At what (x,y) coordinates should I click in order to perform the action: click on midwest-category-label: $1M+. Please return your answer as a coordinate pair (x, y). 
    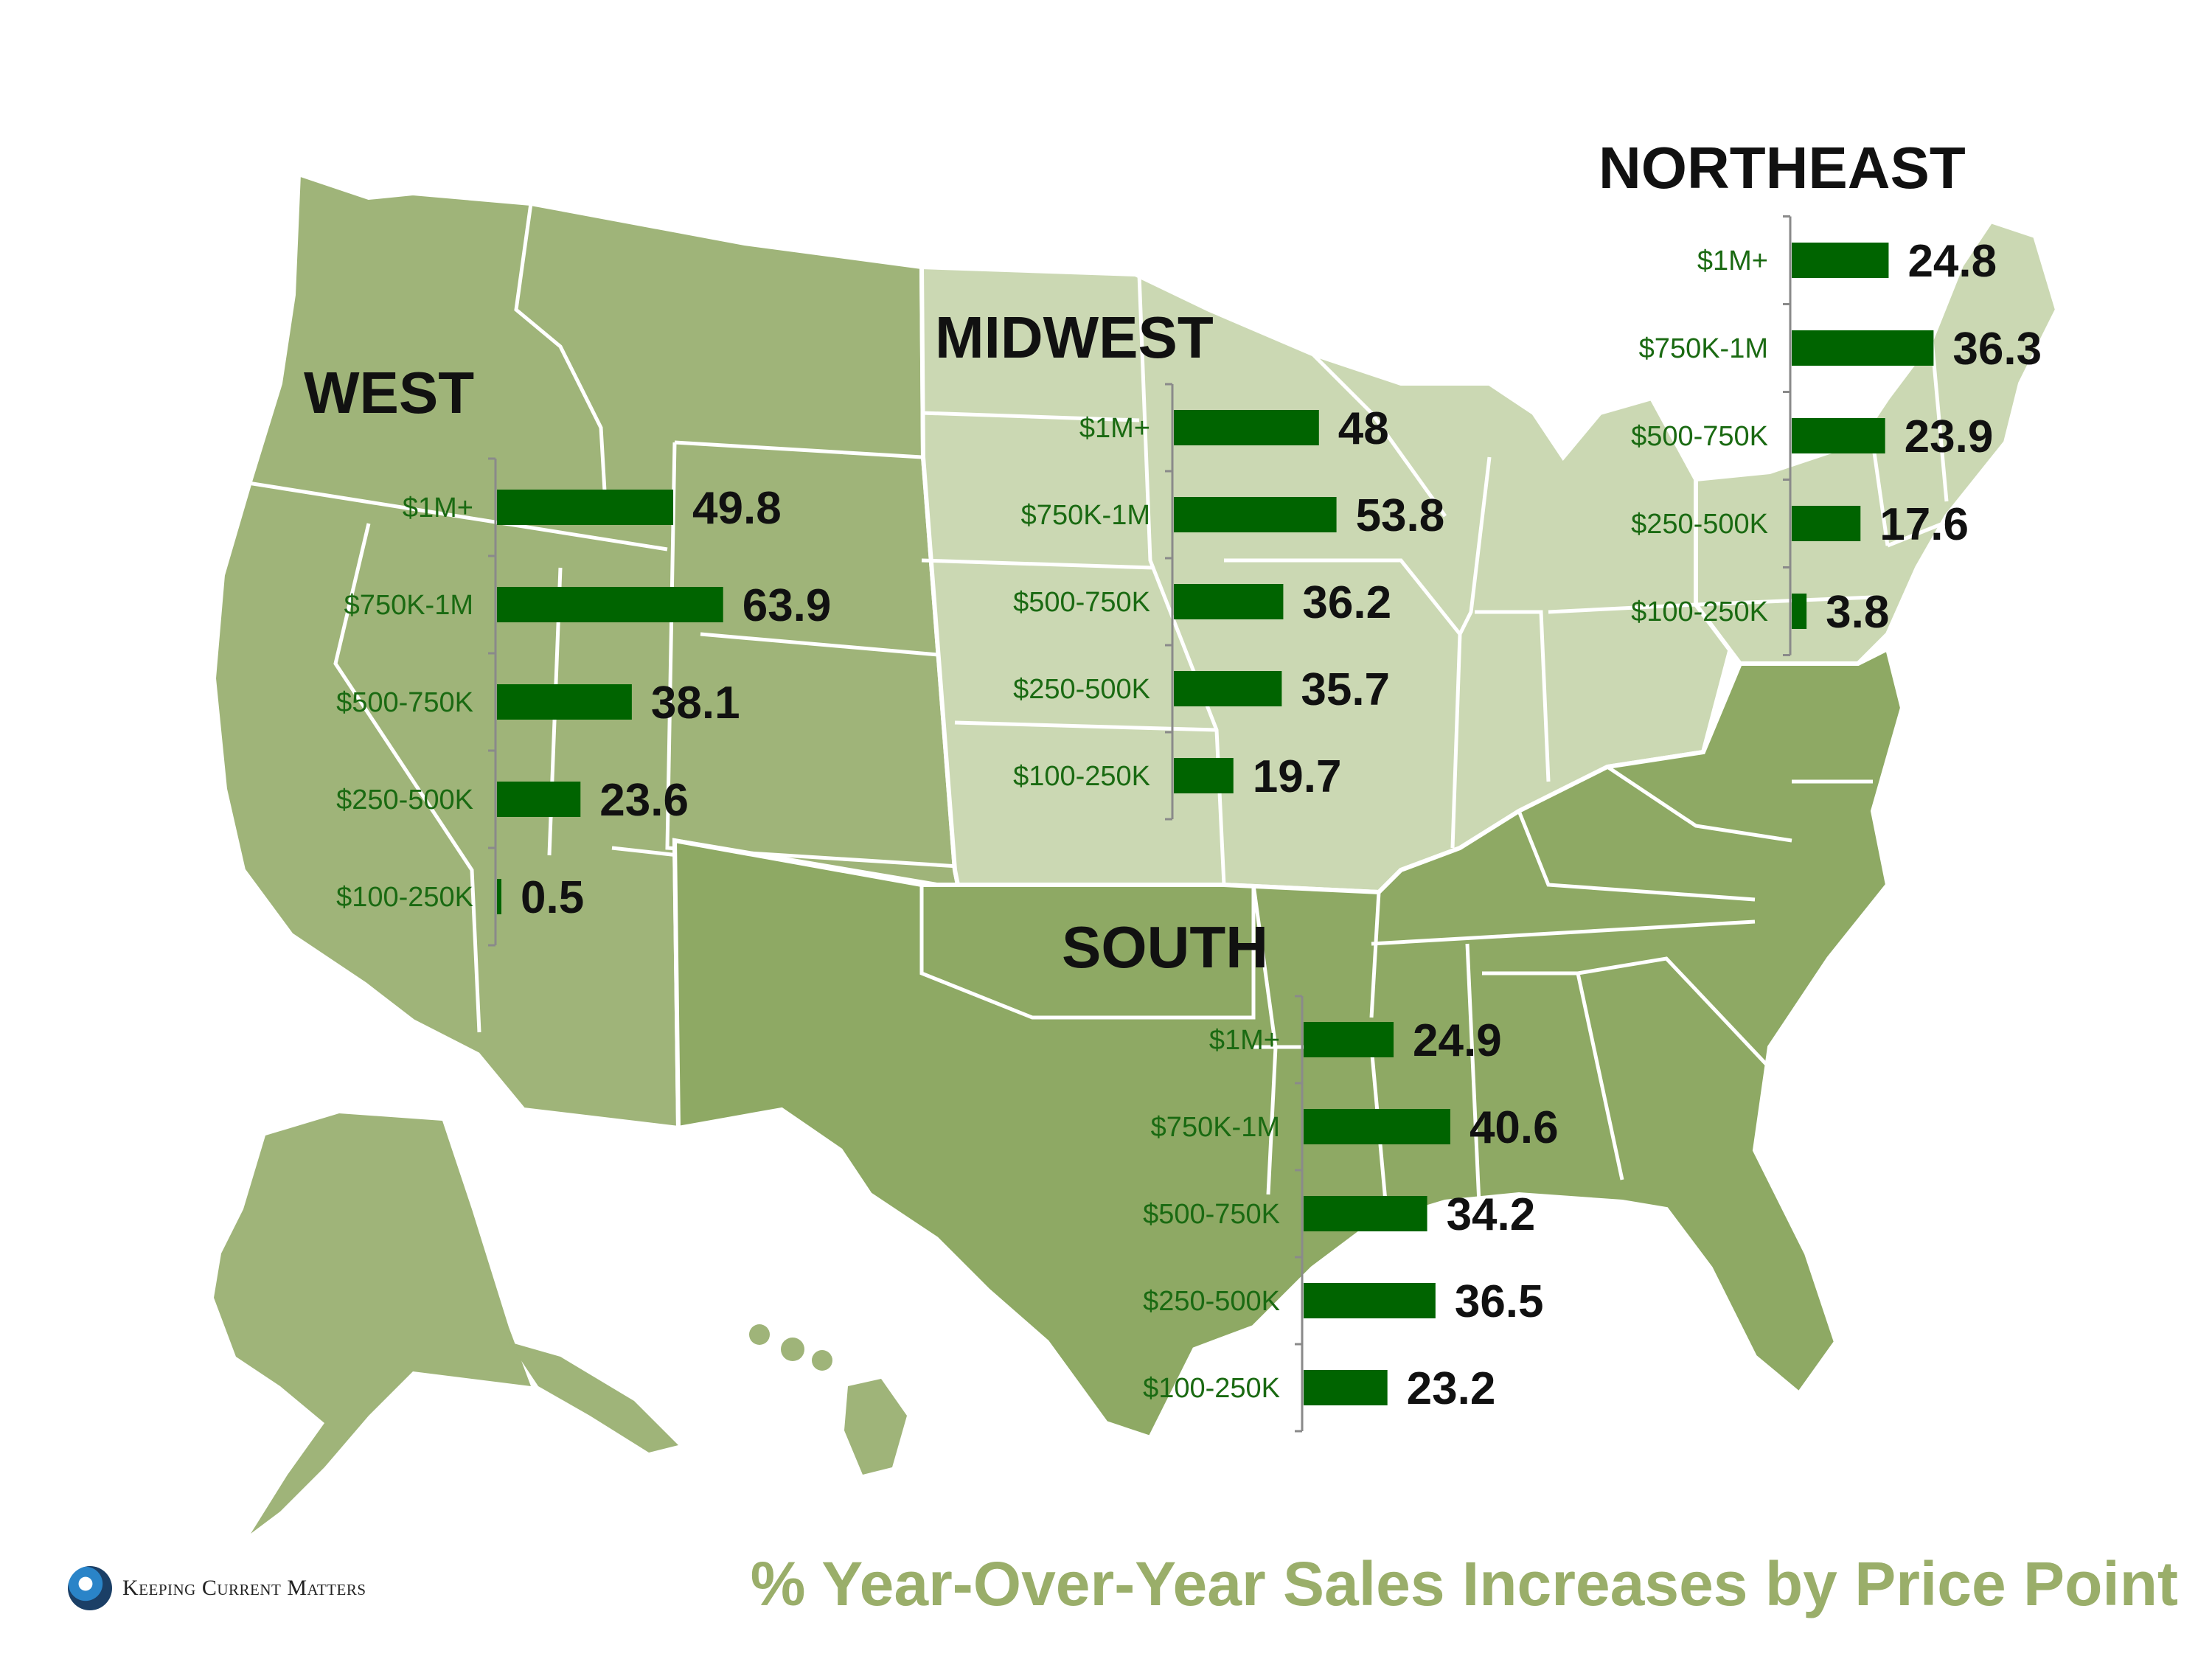
    Looking at the image, I should click on (1114, 428).